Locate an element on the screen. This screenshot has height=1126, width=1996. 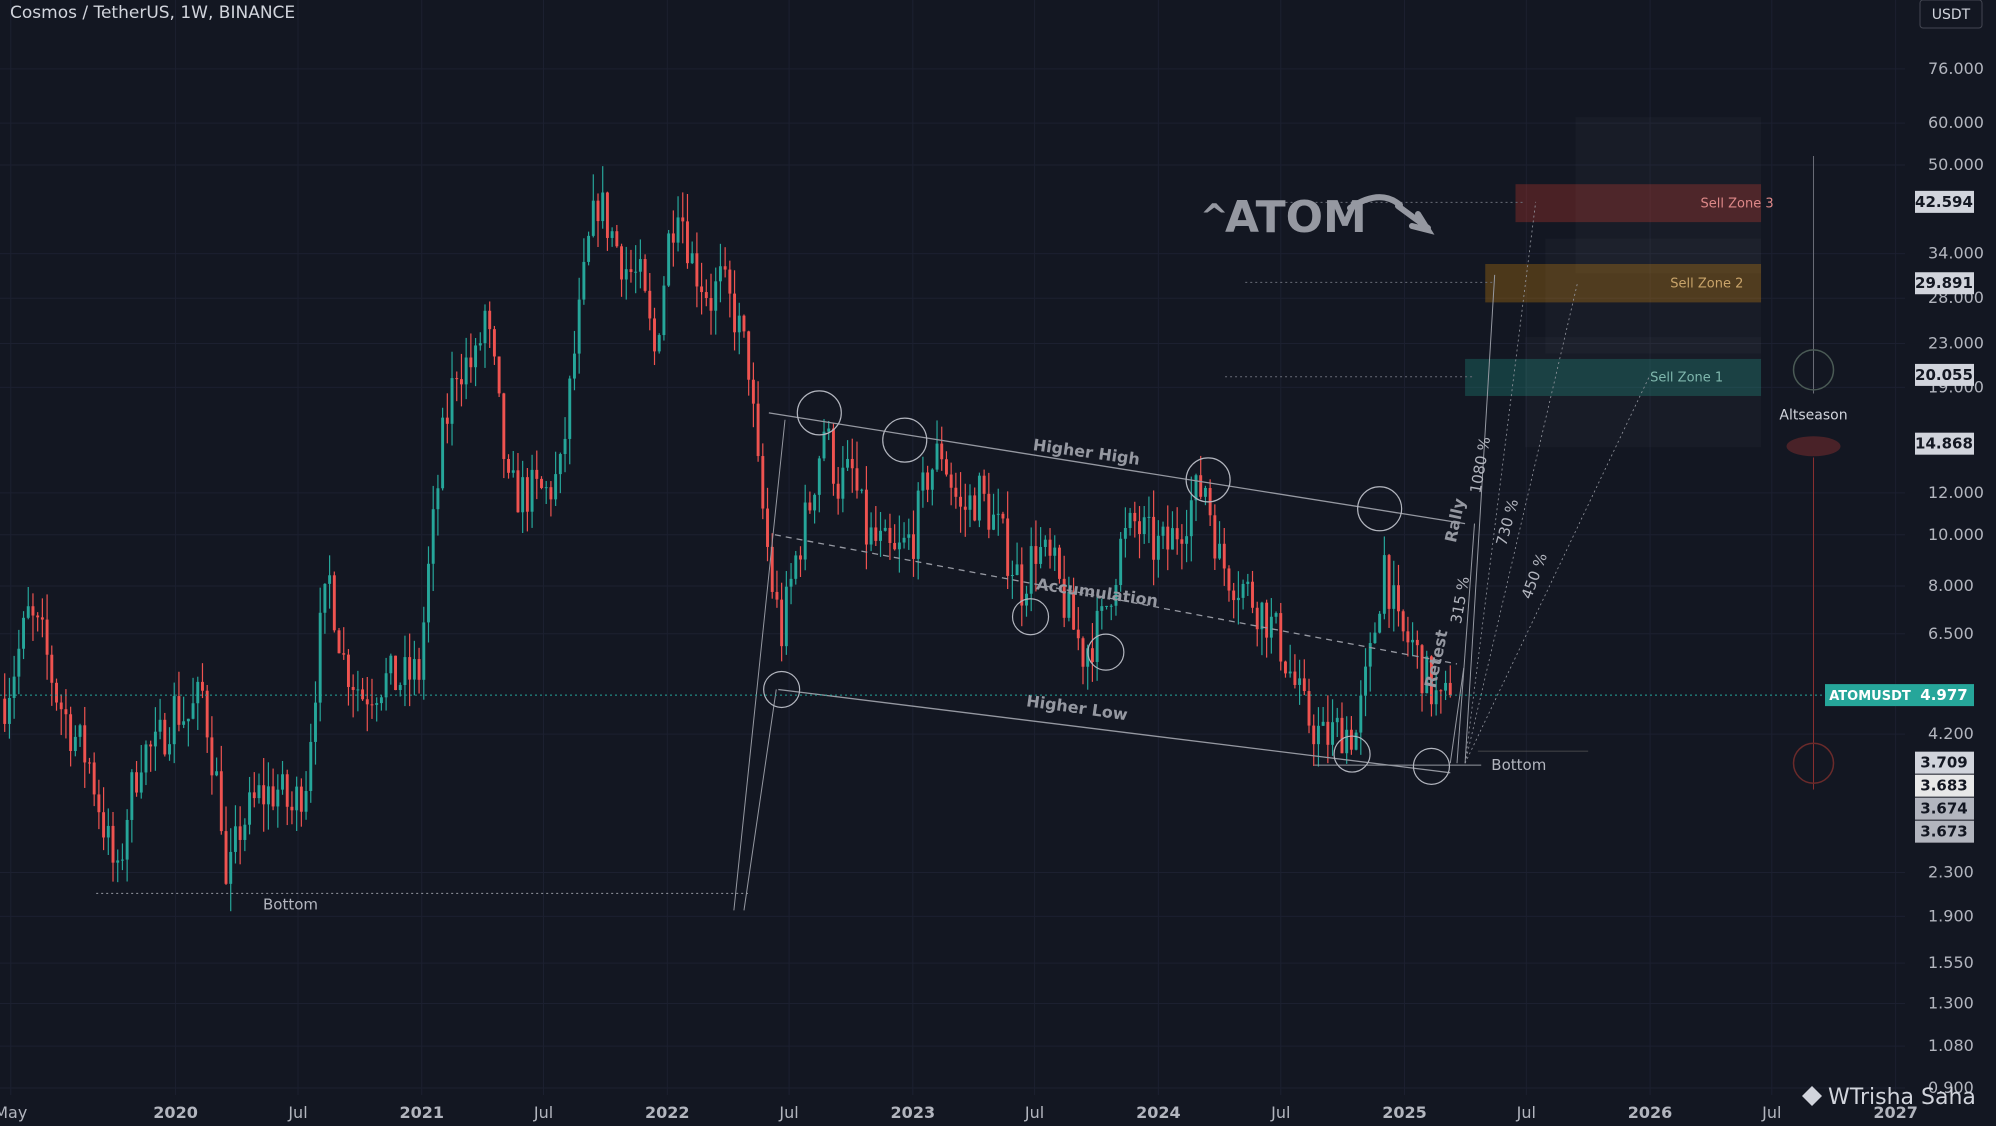
sell-zone-label: Sell Zone 2 is located at coordinates (1706, 283).